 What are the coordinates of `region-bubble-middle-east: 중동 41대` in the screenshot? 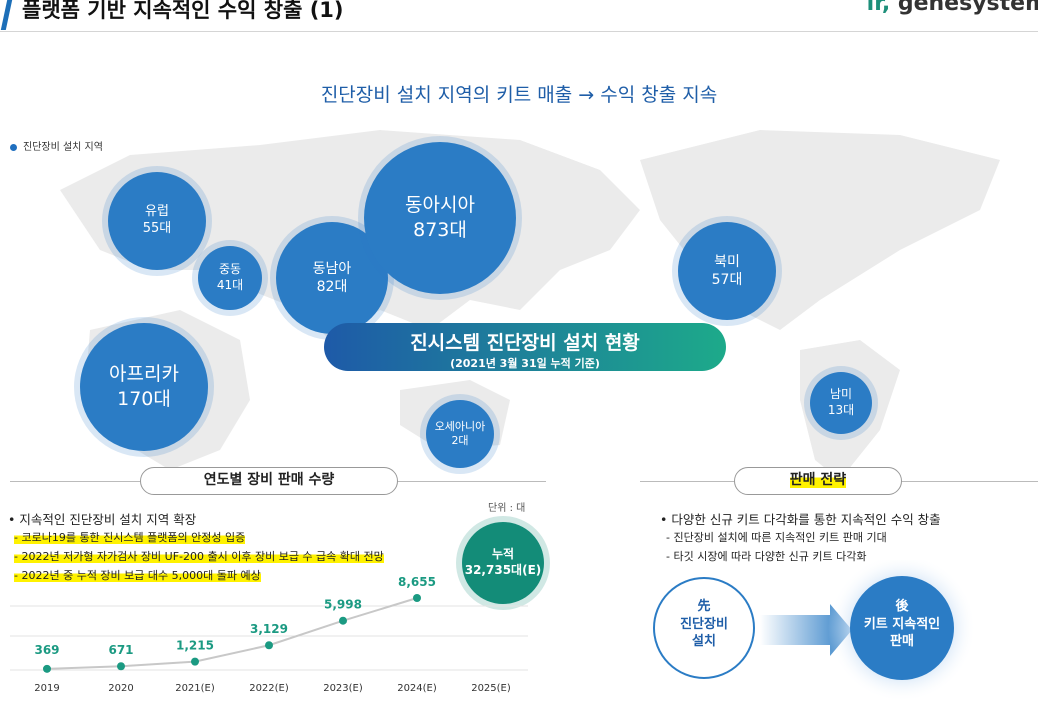 It's located at (230, 278).